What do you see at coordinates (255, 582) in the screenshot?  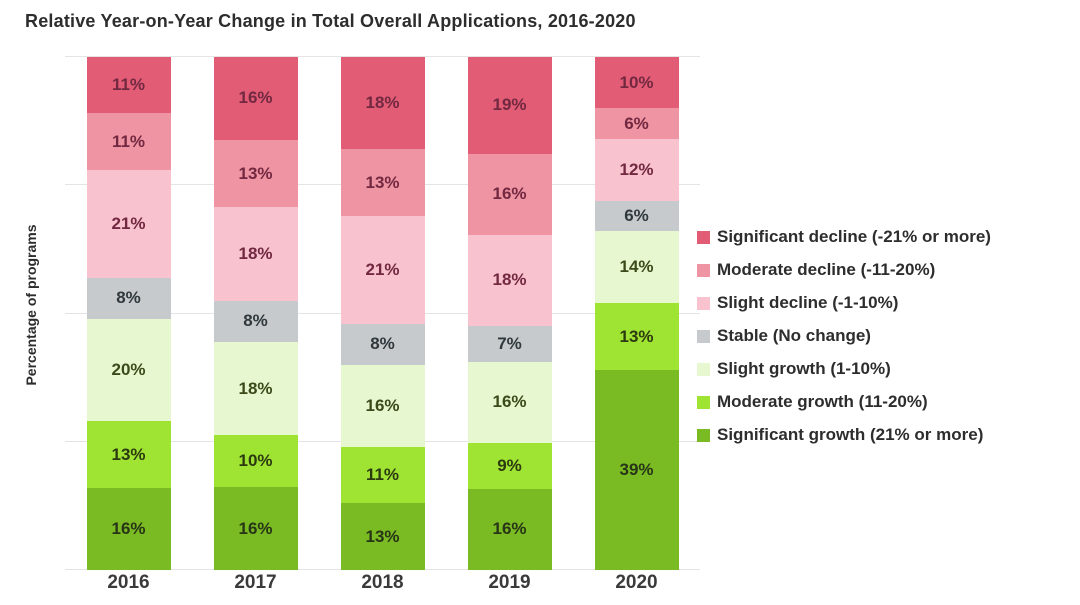 I see `x-axis-label-2017: 2017` at bounding box center [255, 582].